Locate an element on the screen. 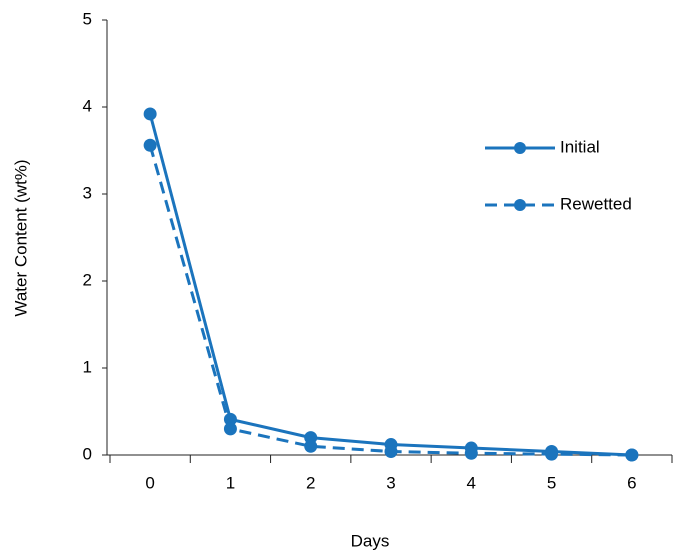  legend-label: Rewetted is located at coordinates (596, 203).